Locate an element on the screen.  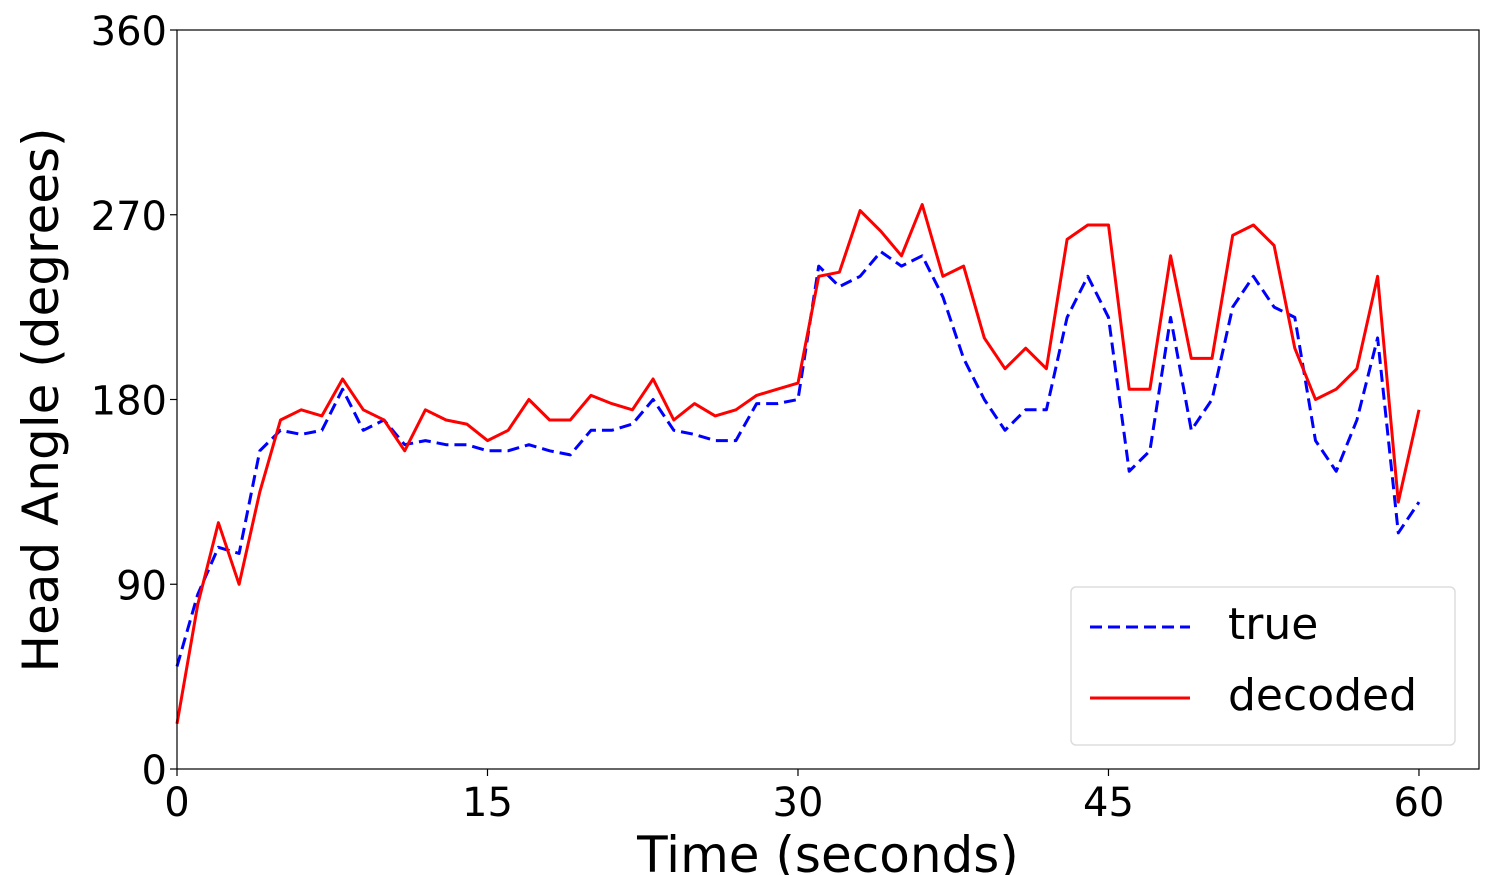
x-tick-label: 60 is located at coordinates (1419, 803).